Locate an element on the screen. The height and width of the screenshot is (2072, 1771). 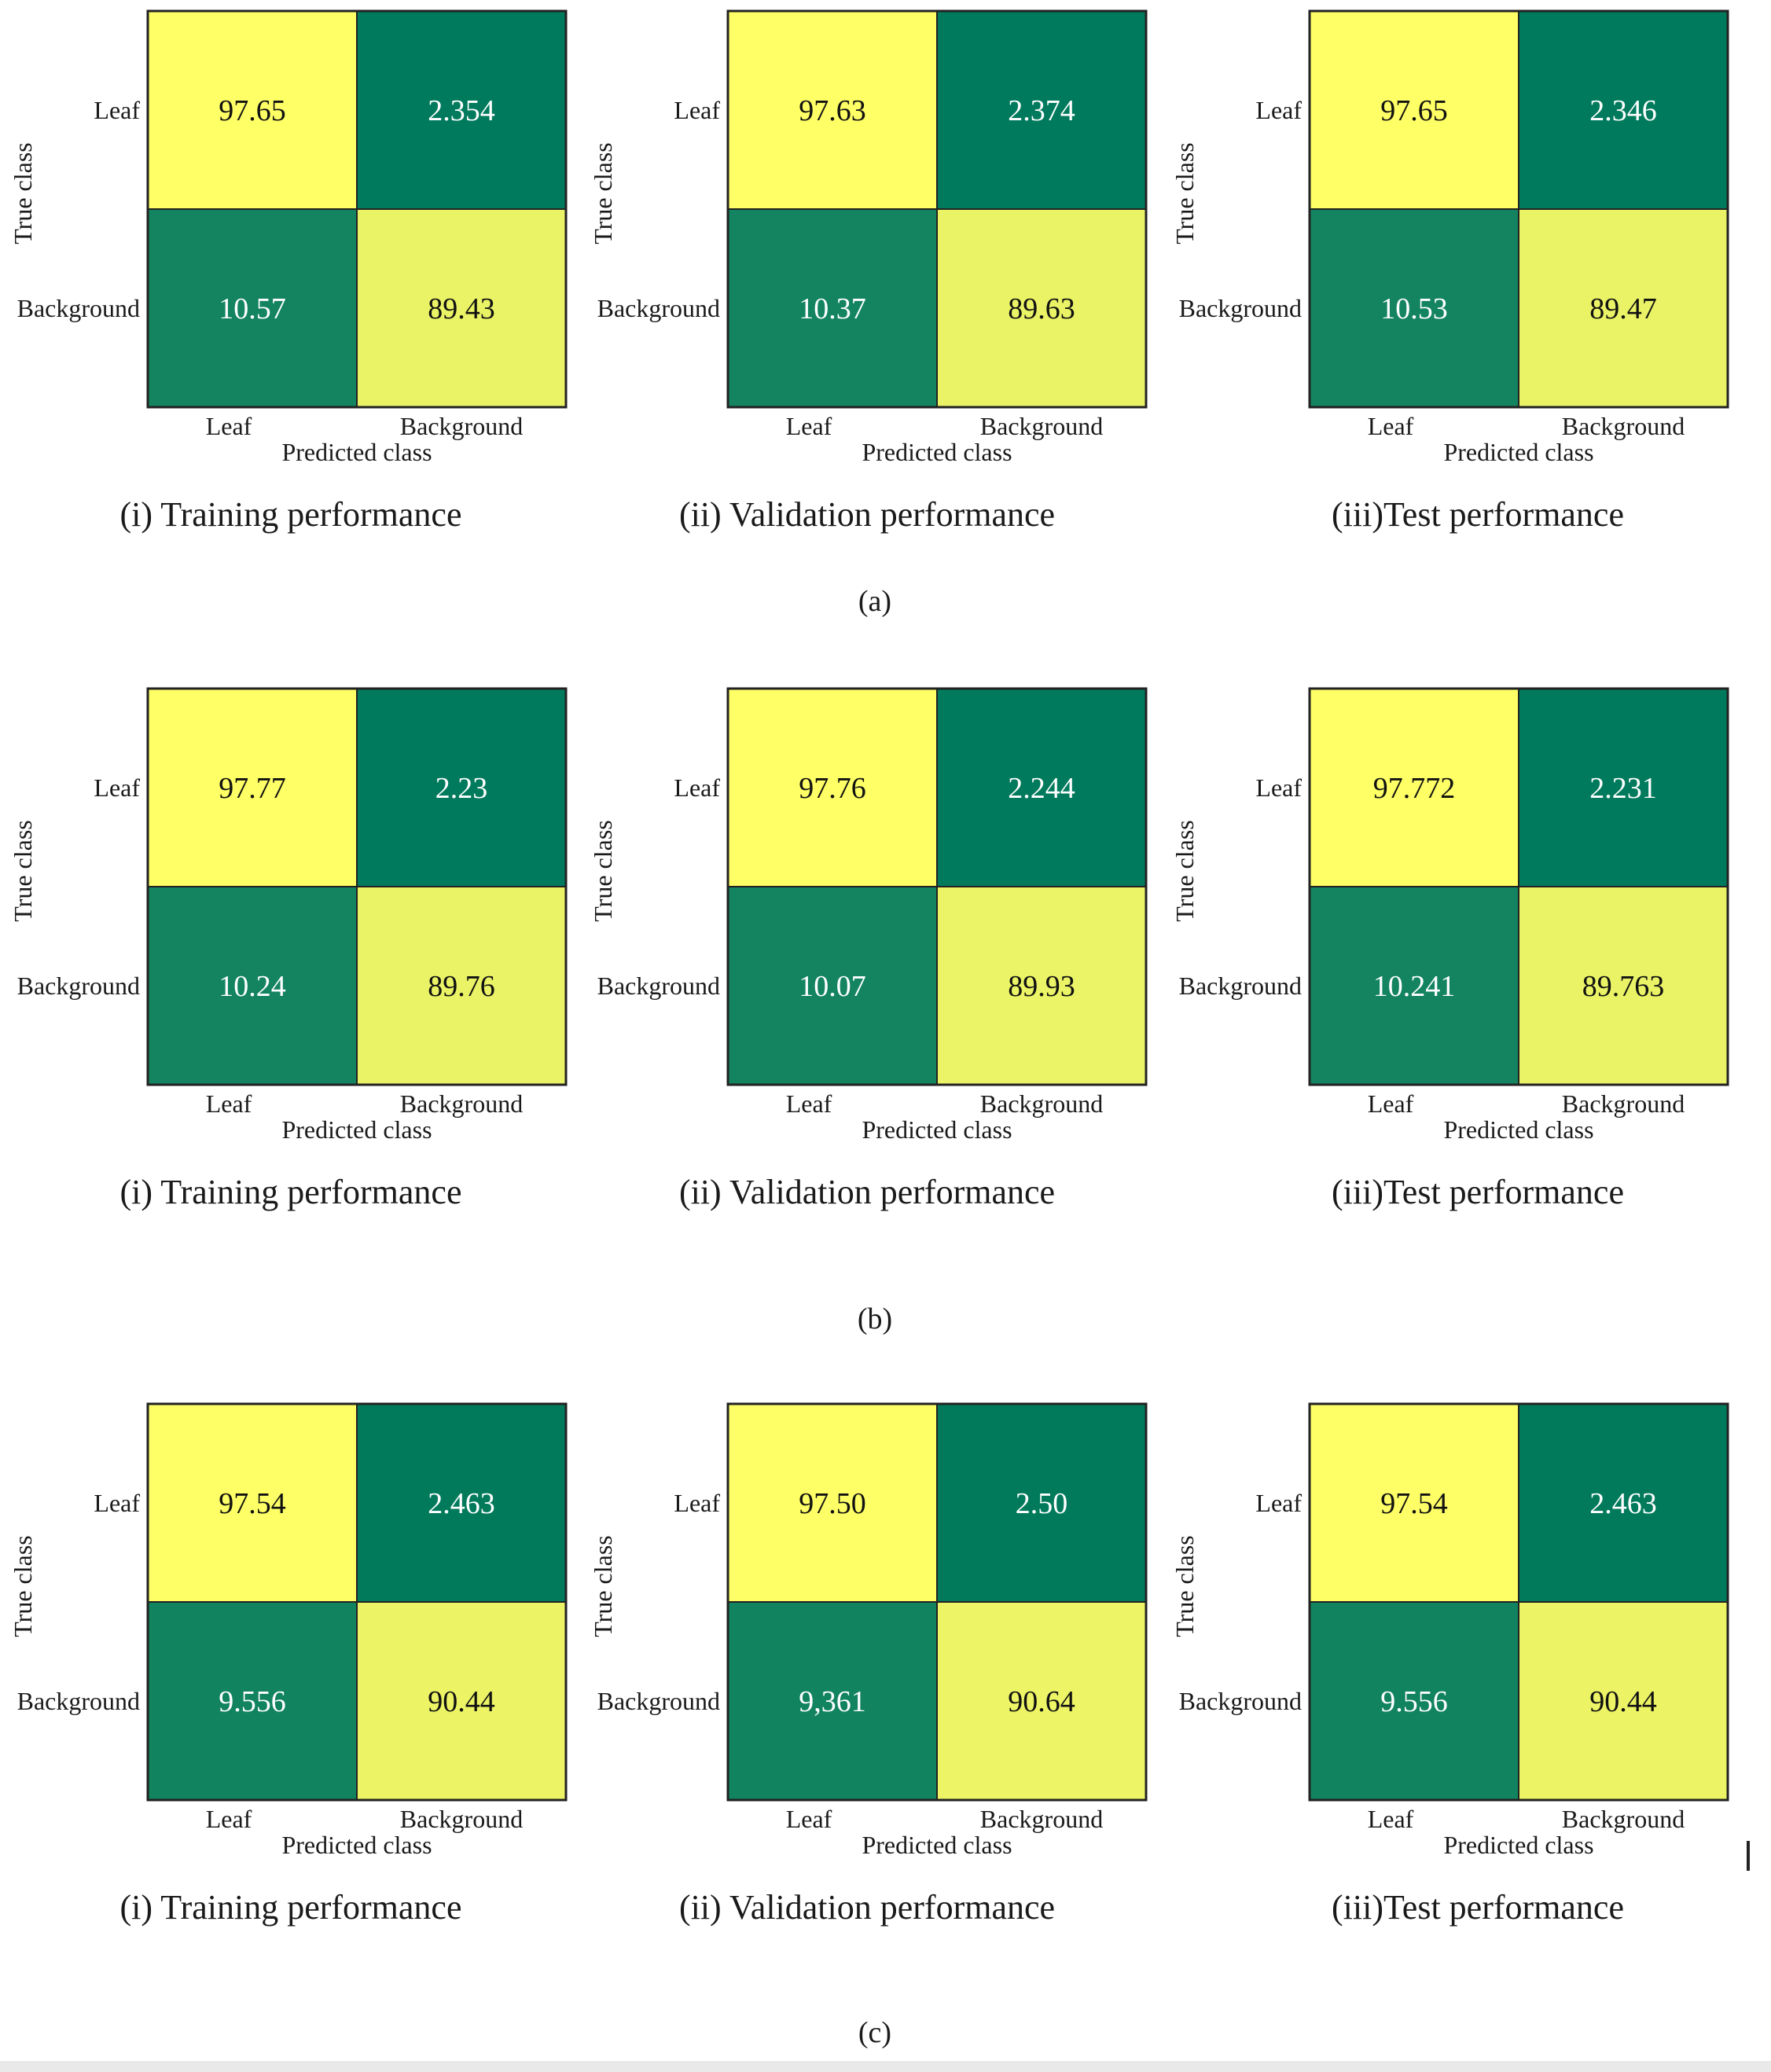
cell-value-label: 97.50 is located at coordinates (833, 1503).